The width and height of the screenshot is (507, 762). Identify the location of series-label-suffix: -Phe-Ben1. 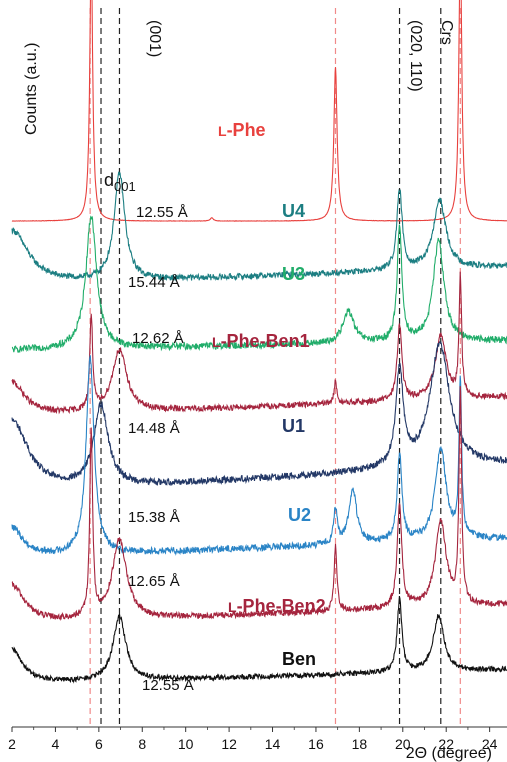
(265, 341).